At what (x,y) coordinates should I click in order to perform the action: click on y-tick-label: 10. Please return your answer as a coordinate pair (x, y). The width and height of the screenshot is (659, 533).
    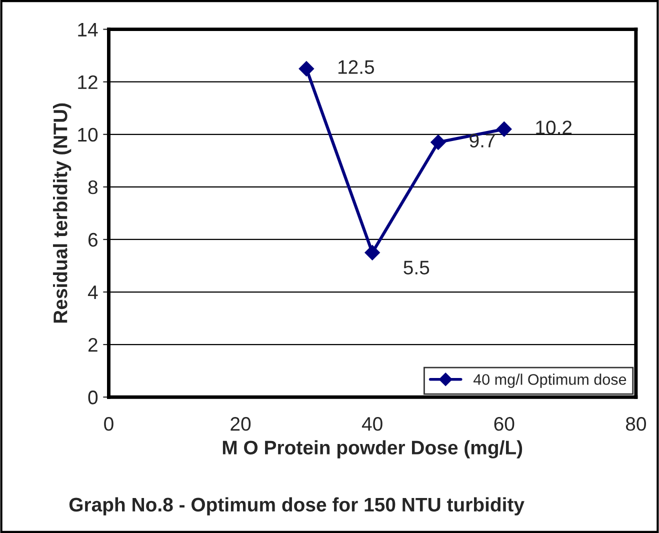
    Looking at the image, I should click on (88, 135).